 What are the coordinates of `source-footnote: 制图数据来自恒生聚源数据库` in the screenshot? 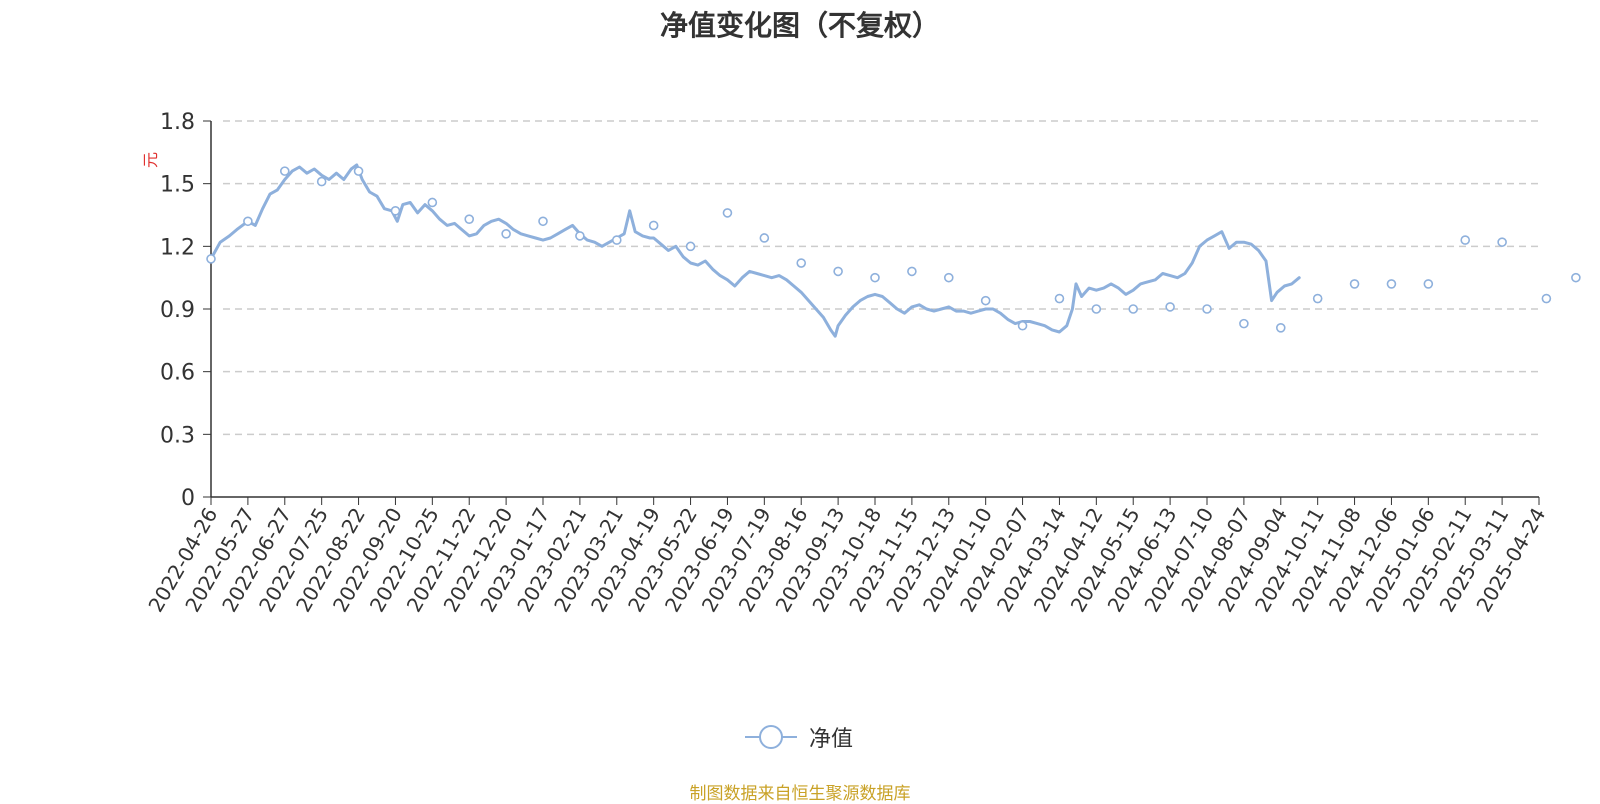 It's located at (800, 794).